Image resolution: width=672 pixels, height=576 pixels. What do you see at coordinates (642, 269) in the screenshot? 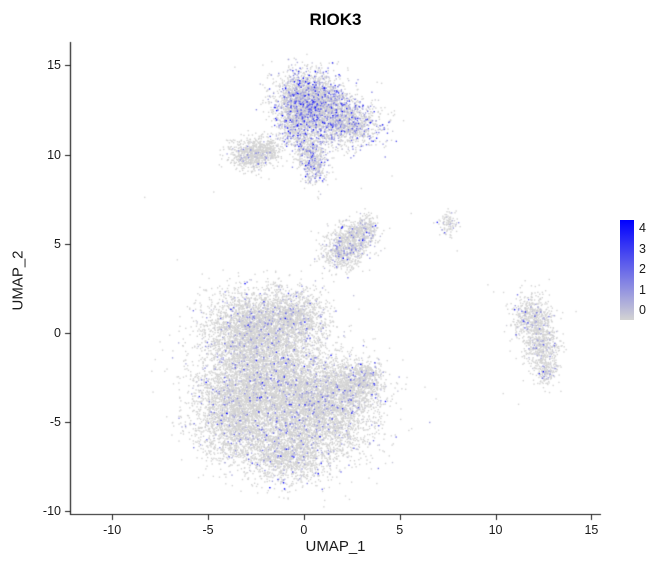
I see `legend-tick-label: 2` at bounding box center [642, 269].